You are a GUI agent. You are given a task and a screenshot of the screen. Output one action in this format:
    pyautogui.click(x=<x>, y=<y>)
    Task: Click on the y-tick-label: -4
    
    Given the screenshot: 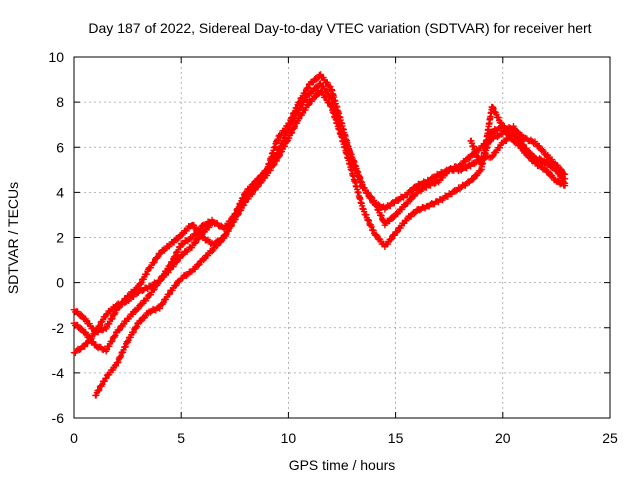 What is the action you would take?
    pyautogui.click(x=58, y=373)
    